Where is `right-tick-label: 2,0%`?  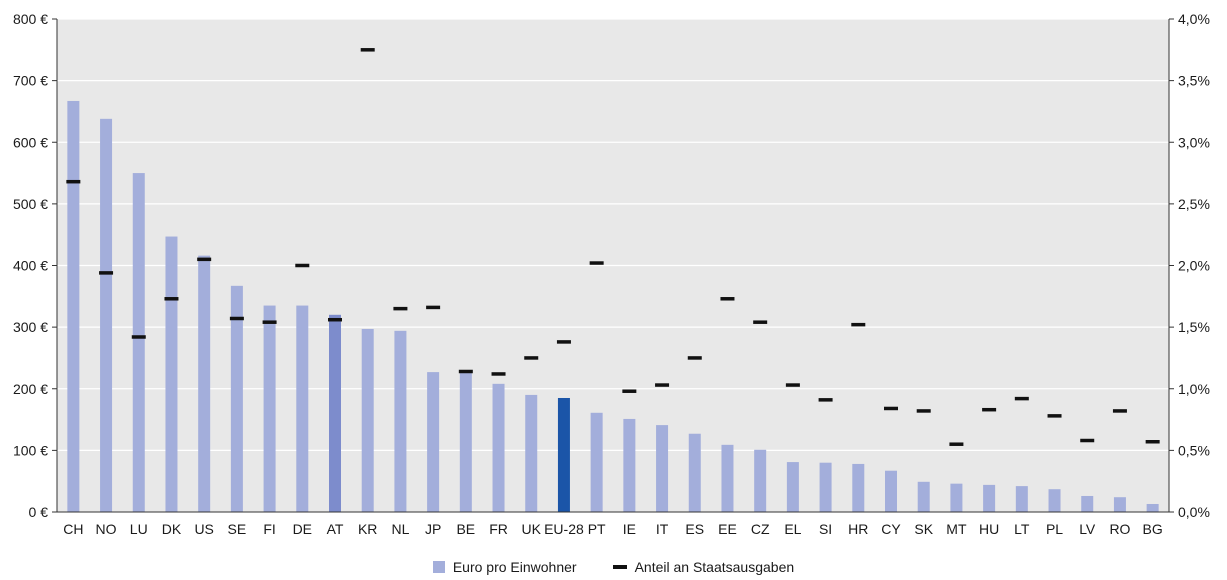 right-tick-label: 2,0% is located at coordinates (1194, 266).